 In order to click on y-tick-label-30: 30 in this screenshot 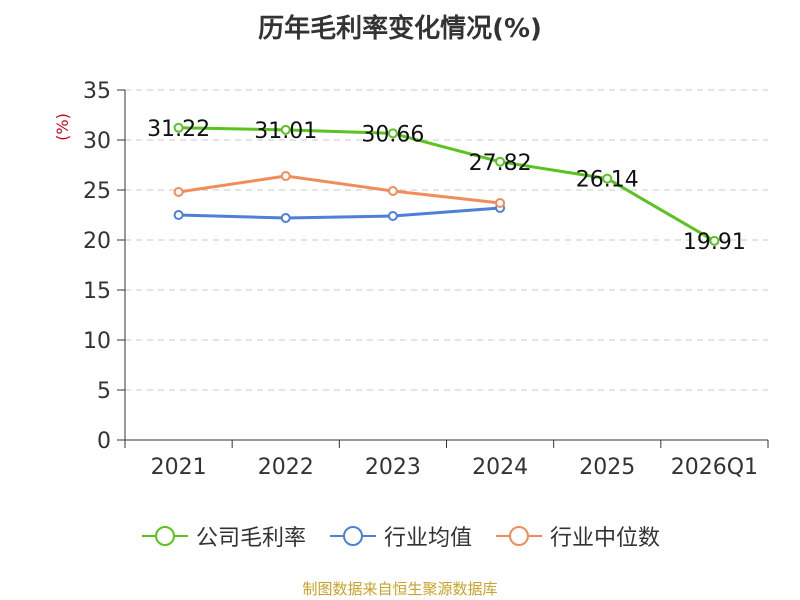, I will do `click(97, 141)`.